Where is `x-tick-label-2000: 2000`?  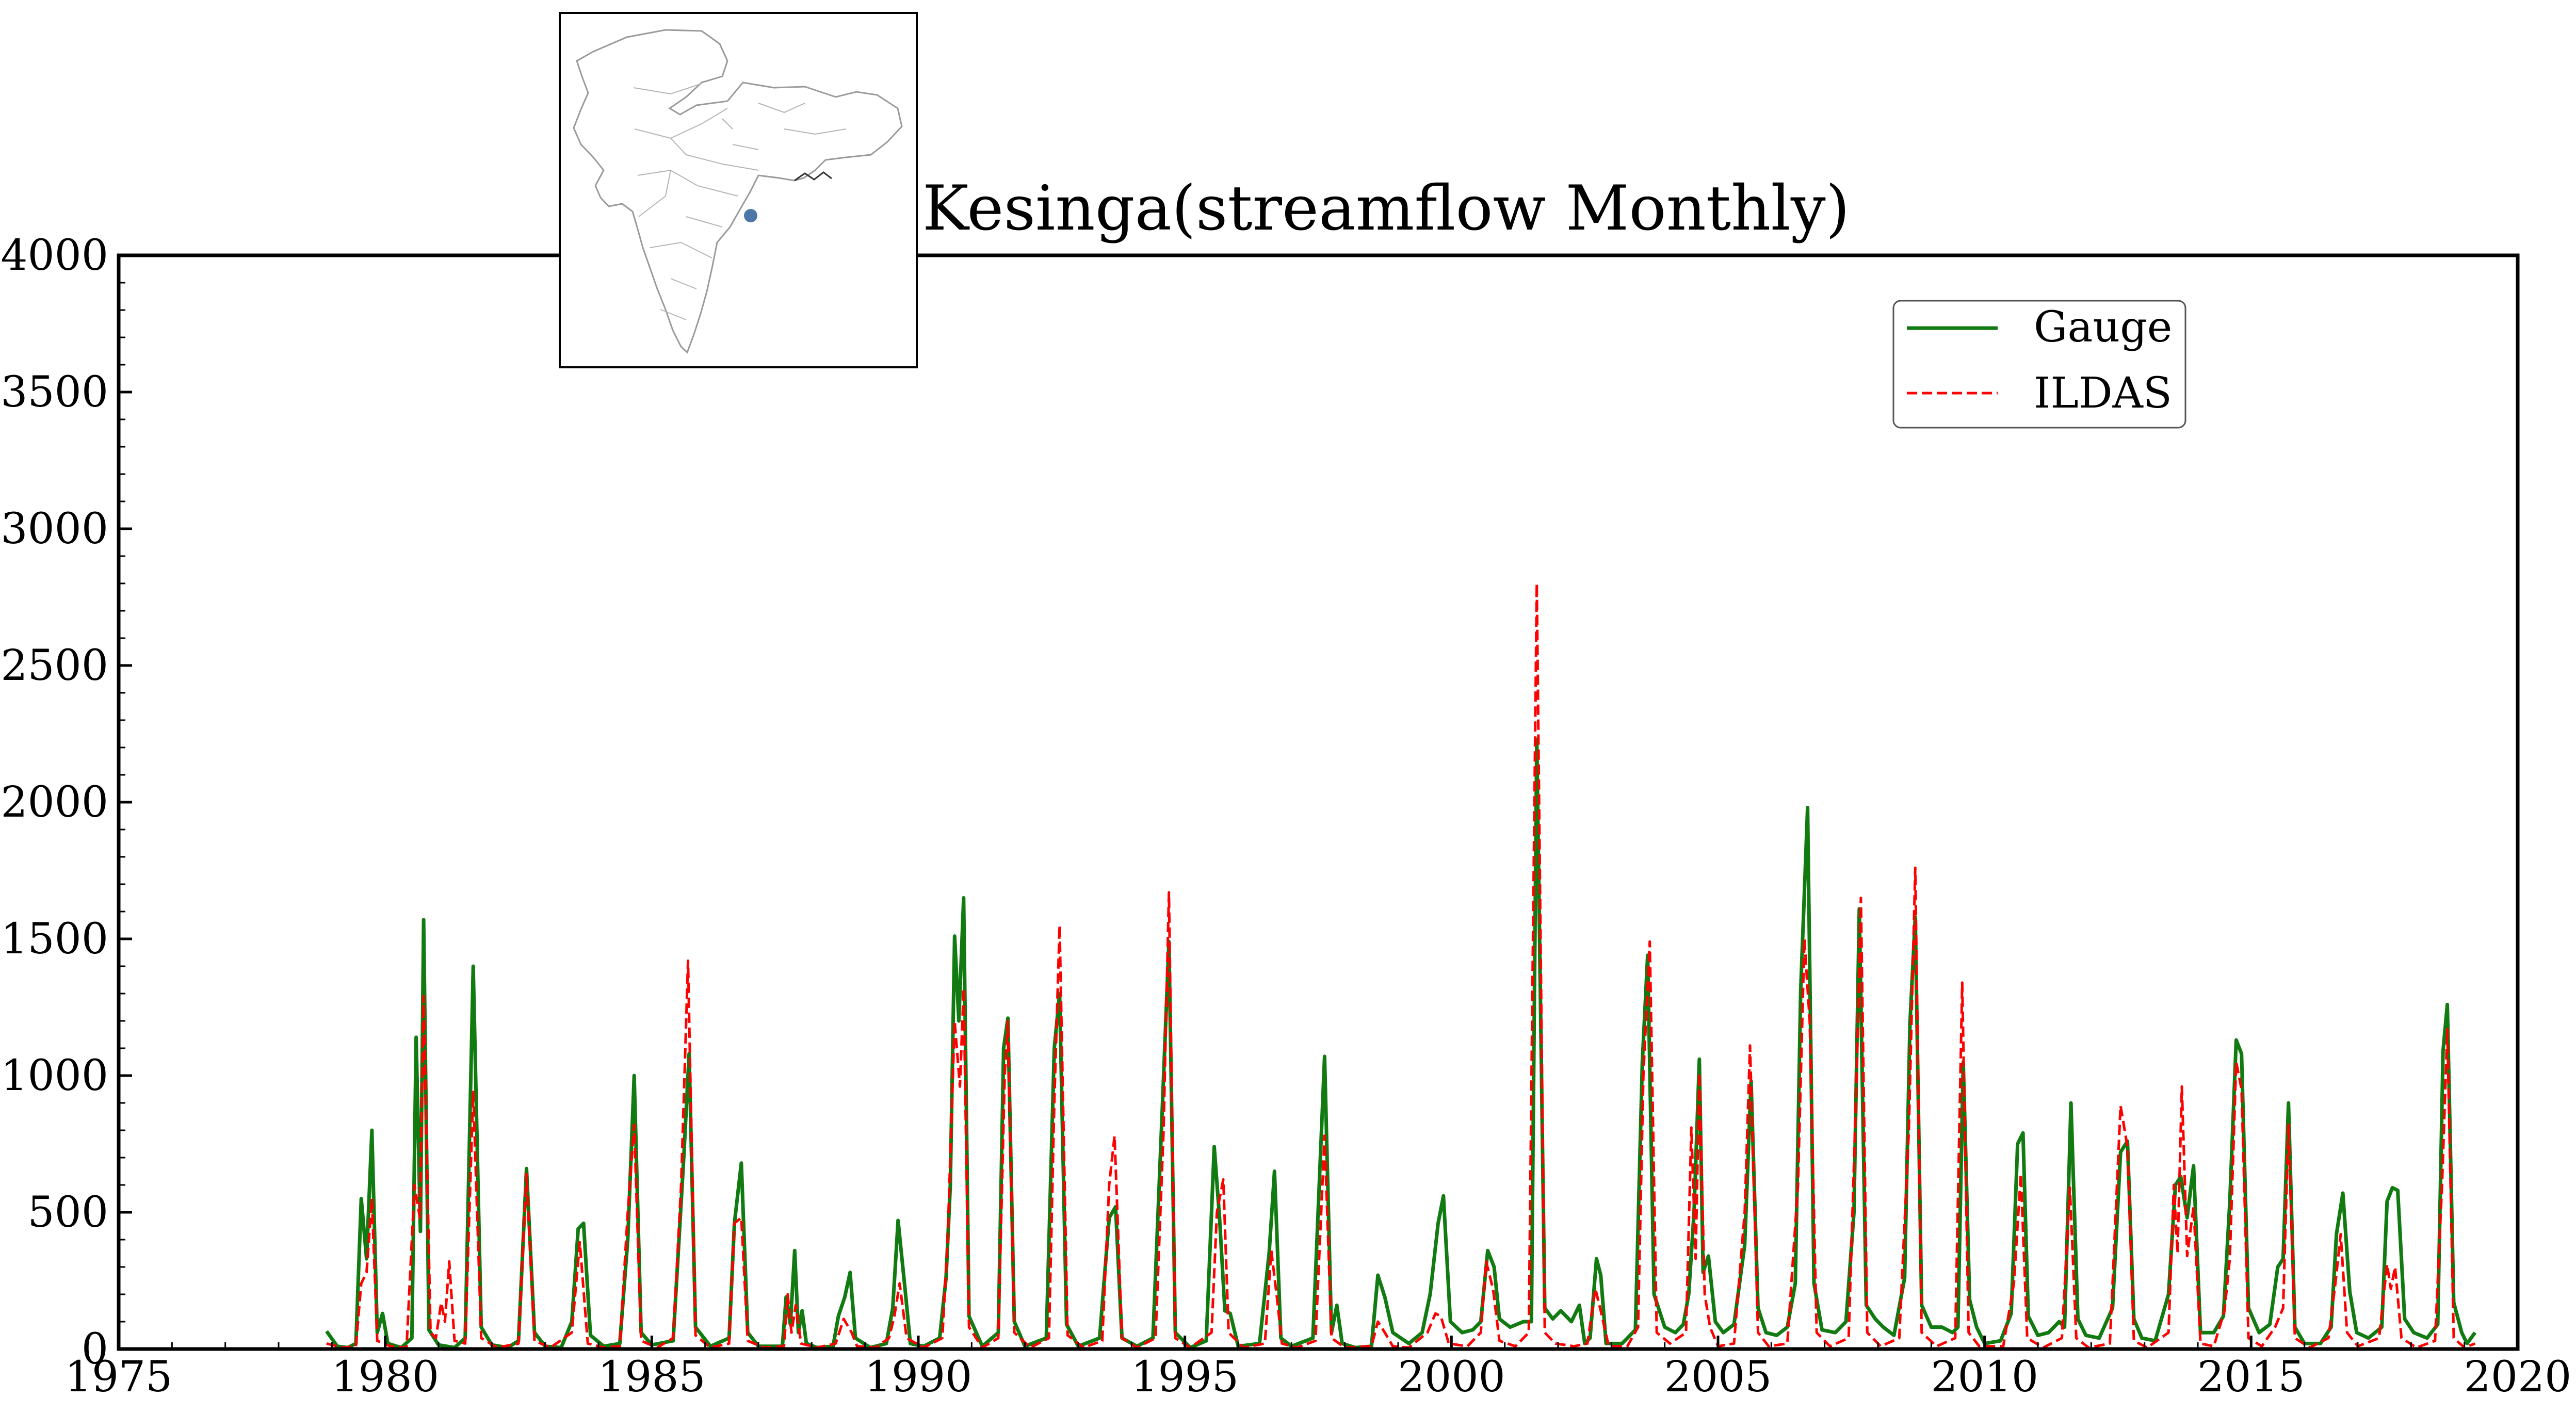 x-tick-label-2000: 2000 is located at coordinates (1451, 1378).